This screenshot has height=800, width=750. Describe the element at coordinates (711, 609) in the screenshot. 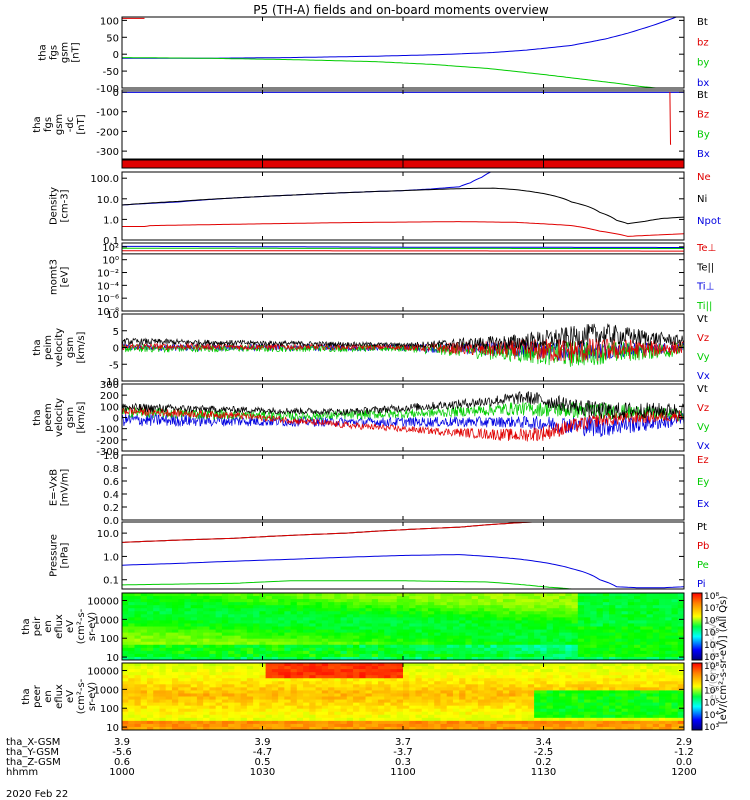

I see `colorbar-tick-label: 10⁷` at that location.